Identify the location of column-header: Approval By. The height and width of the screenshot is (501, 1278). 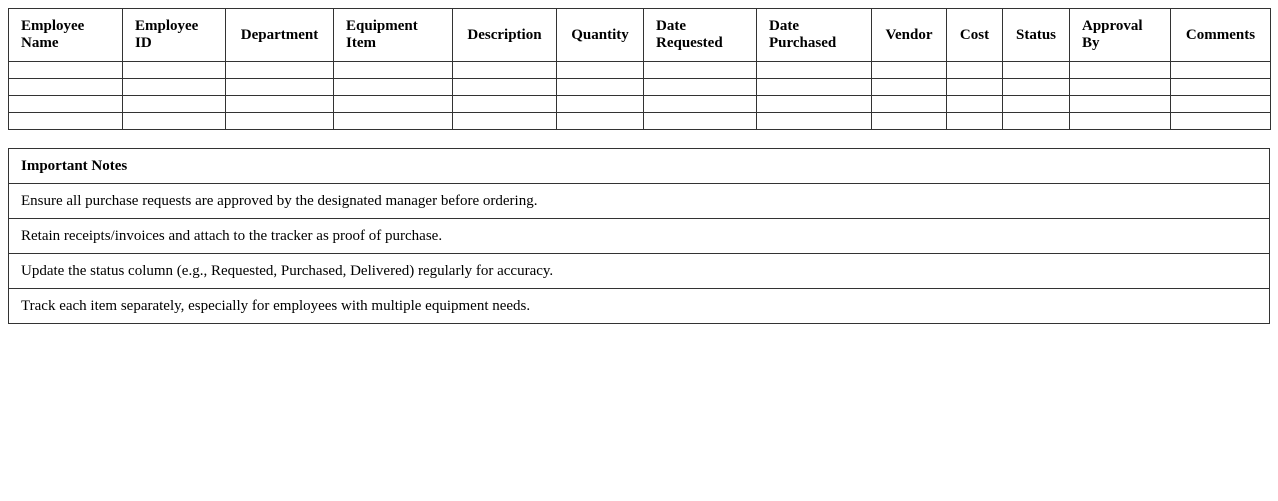
(1120, 35).